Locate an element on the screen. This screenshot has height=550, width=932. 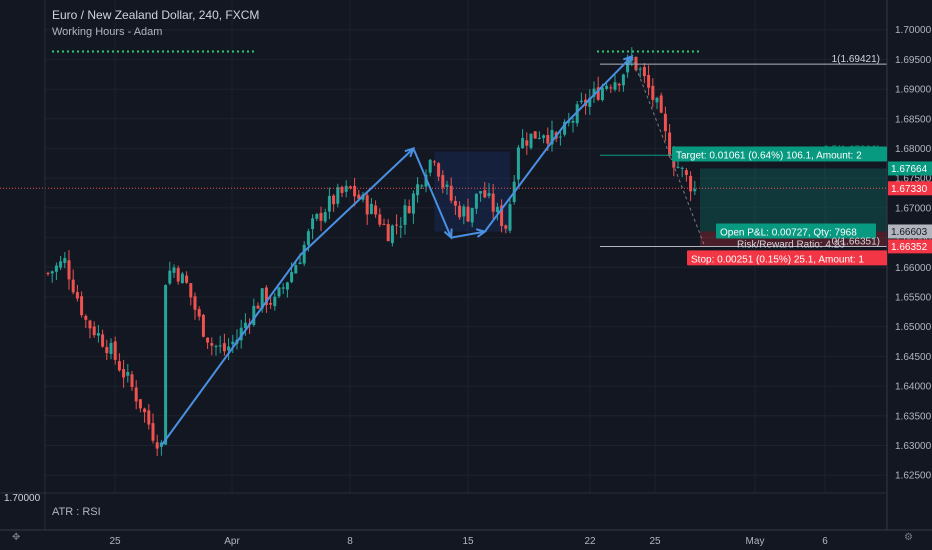
arrow-segment is located at coordinates (230, 350).